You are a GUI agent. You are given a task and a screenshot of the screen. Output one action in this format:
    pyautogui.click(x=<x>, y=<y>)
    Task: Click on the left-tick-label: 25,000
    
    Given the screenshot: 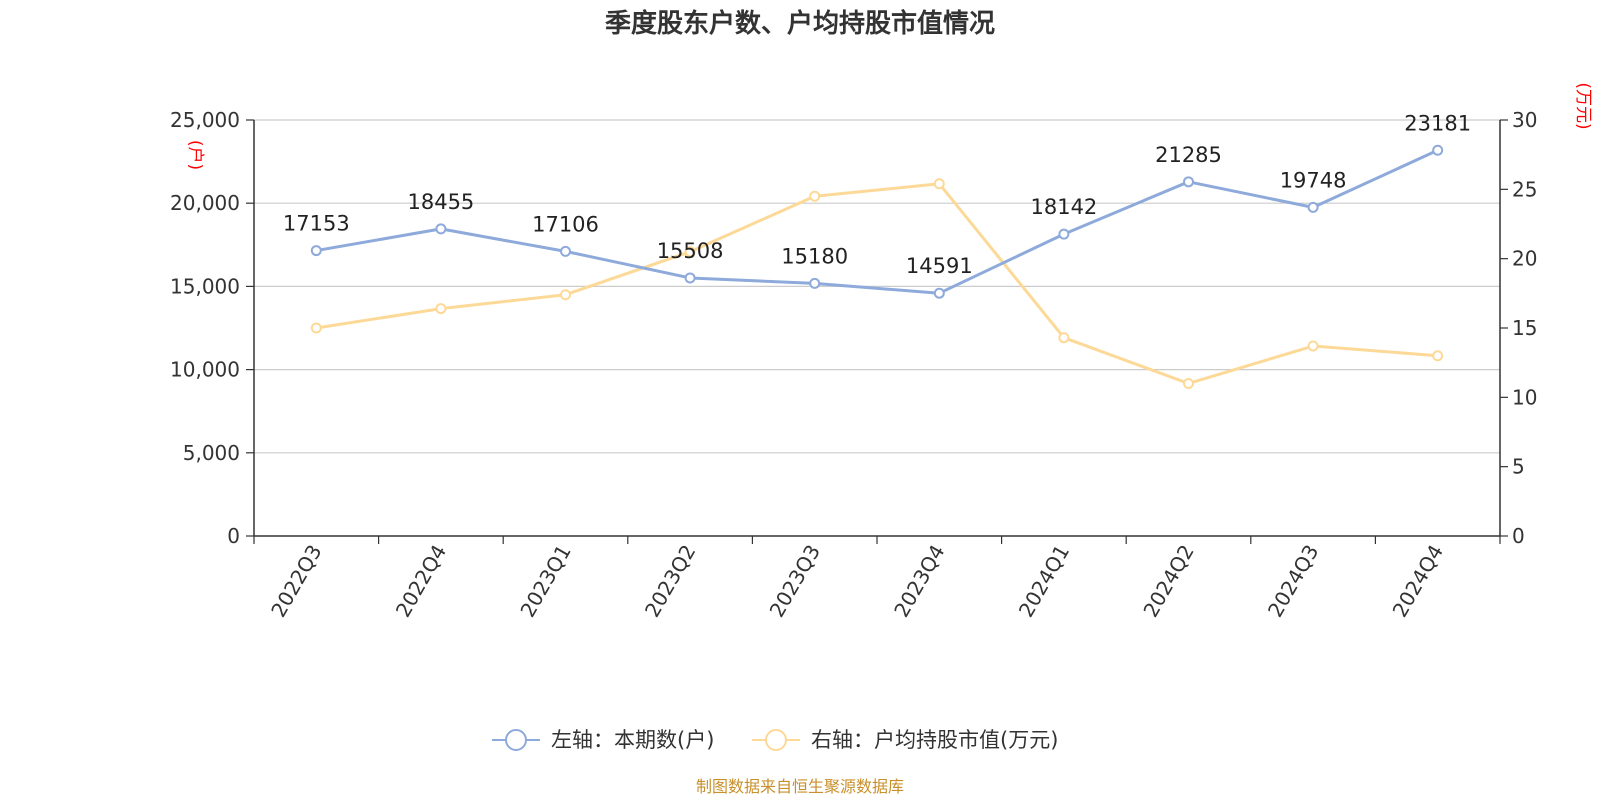 What is the action you would take?
    pyautogui.click(x=205, y=120)
    